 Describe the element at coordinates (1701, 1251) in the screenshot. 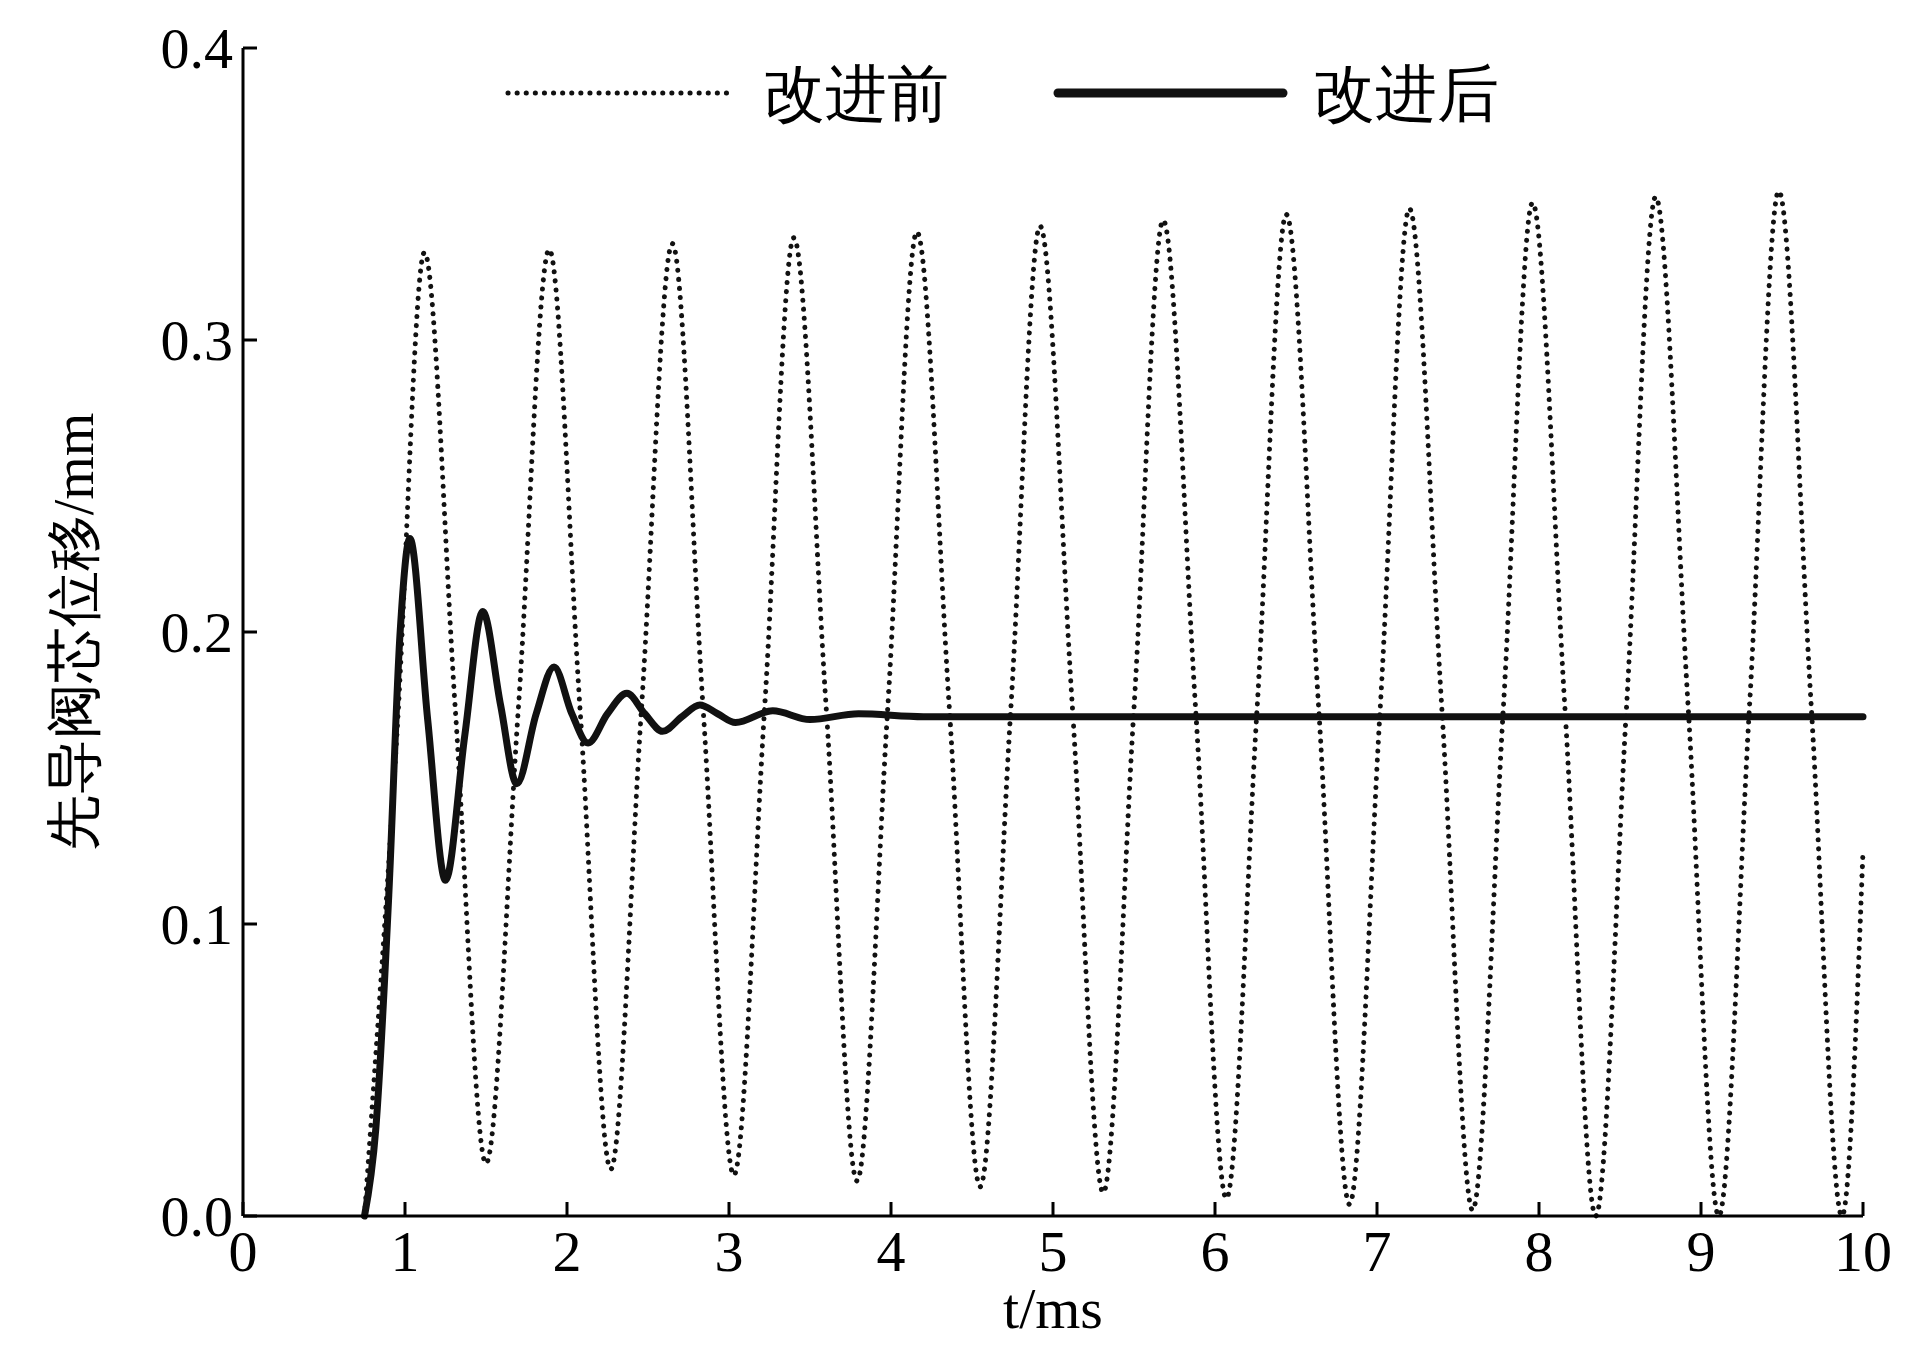

I see `x-tick-label: 9` at that location.